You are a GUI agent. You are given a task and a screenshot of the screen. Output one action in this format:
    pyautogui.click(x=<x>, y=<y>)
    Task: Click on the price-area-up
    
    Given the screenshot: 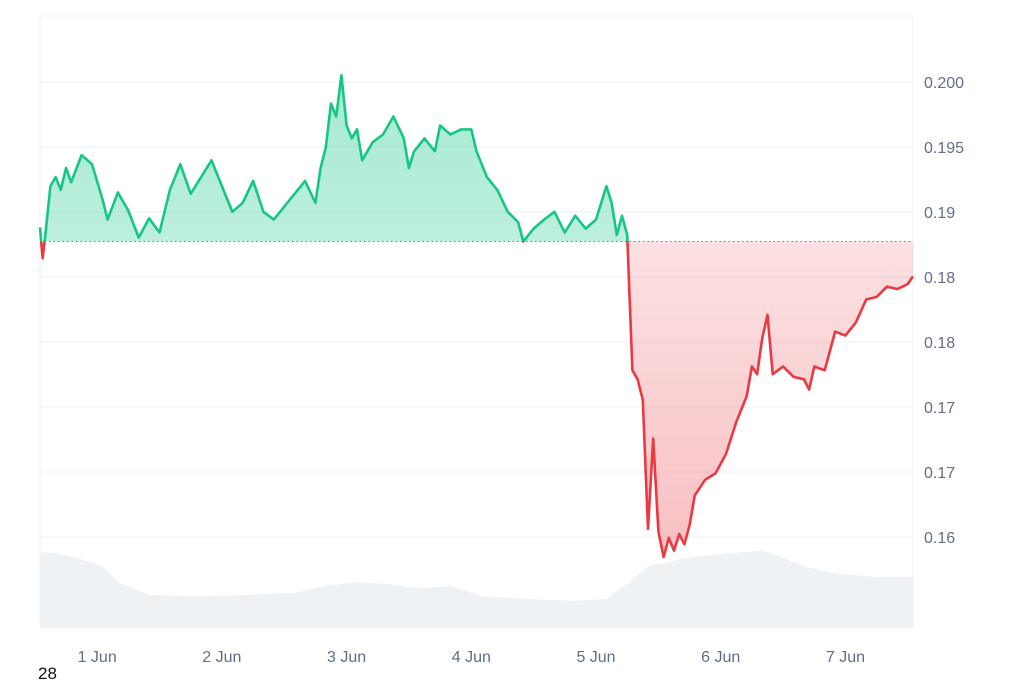 What is the action you would take?
    pyautogui.click(x=334, y=158)
    